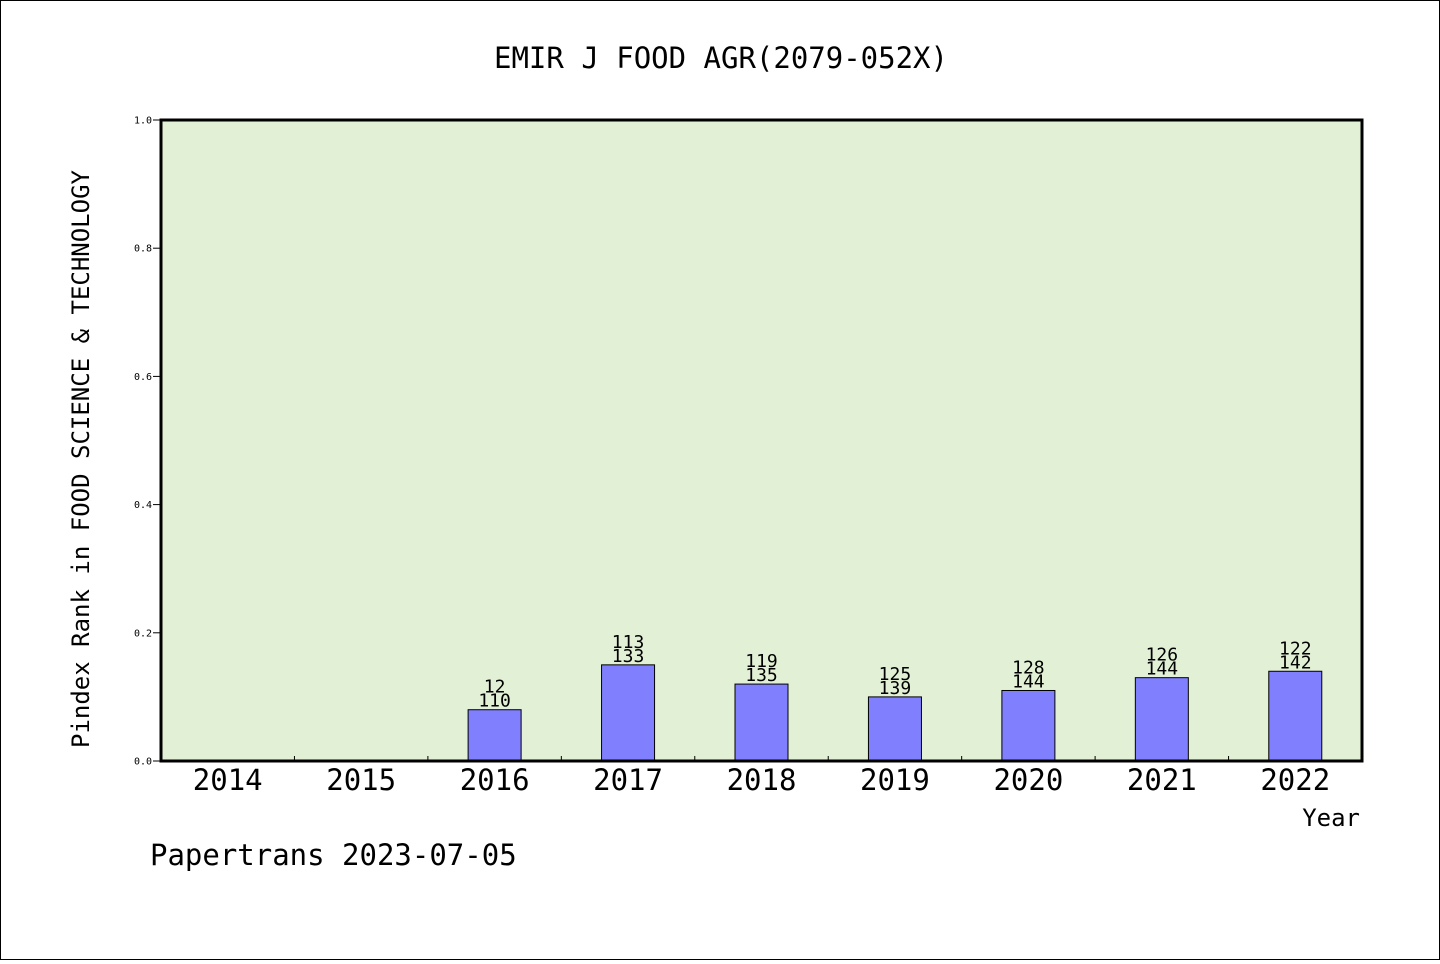 The height and width of the screenshot is (964, 1440). Describe the element at coordinates (761, 675) in the screenshot. I see `bar-label-bottom: 135` at that location.